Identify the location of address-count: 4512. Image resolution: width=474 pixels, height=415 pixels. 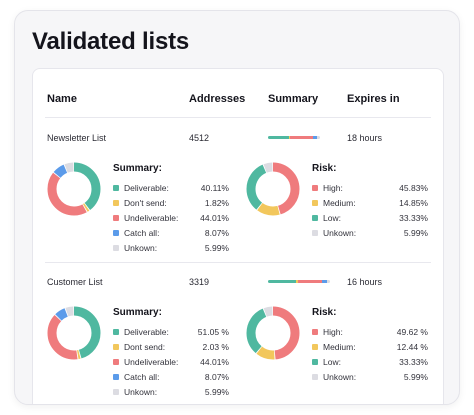
(199, 138).